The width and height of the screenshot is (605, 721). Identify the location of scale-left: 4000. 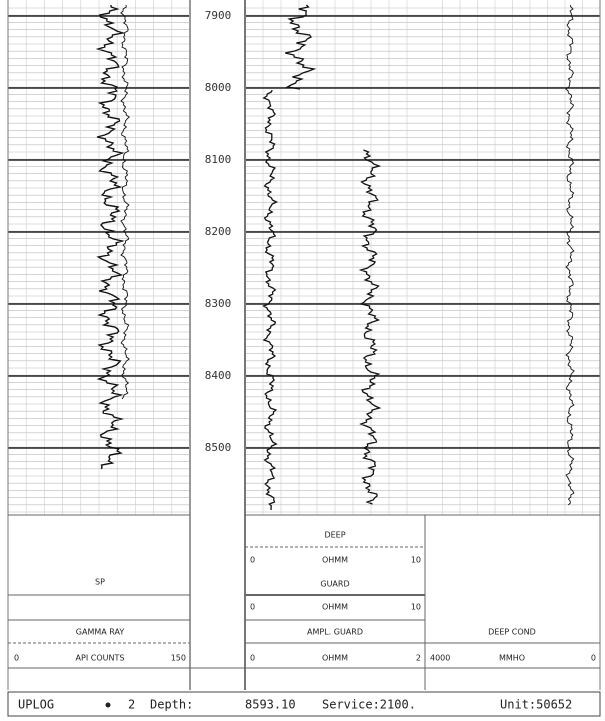
(440, 658).